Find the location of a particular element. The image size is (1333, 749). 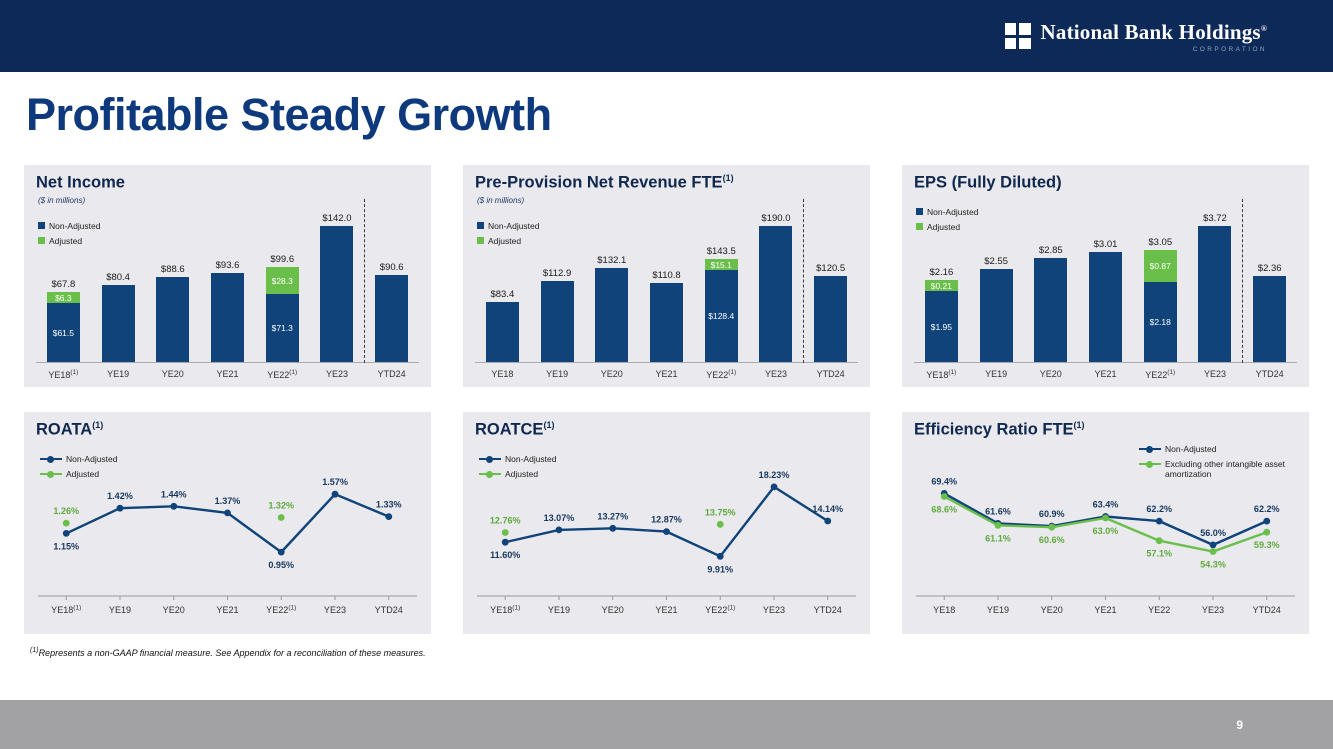

bar-total-label: $3.05 is located at coordinates (1160, 242).